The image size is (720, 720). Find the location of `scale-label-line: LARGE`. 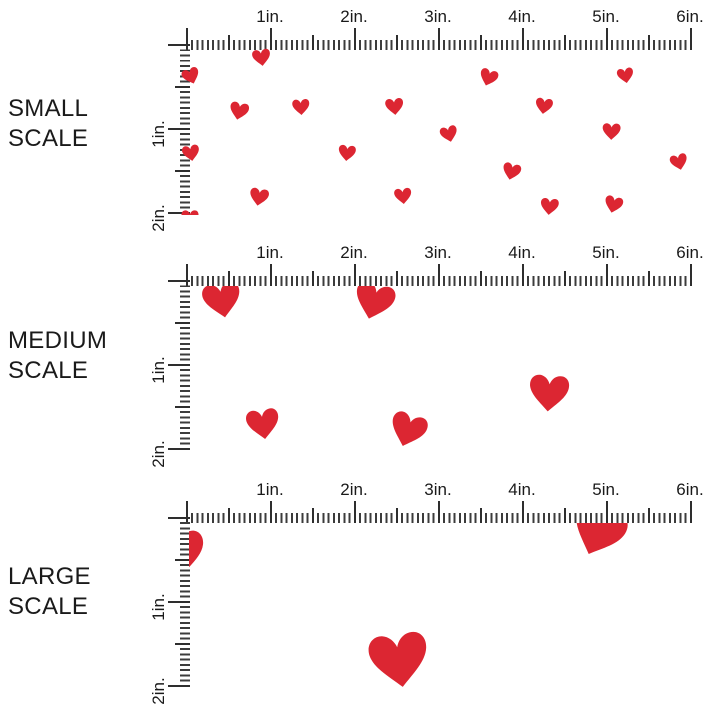

scale-label-line: LARGE is located at coordinates (49, 576).